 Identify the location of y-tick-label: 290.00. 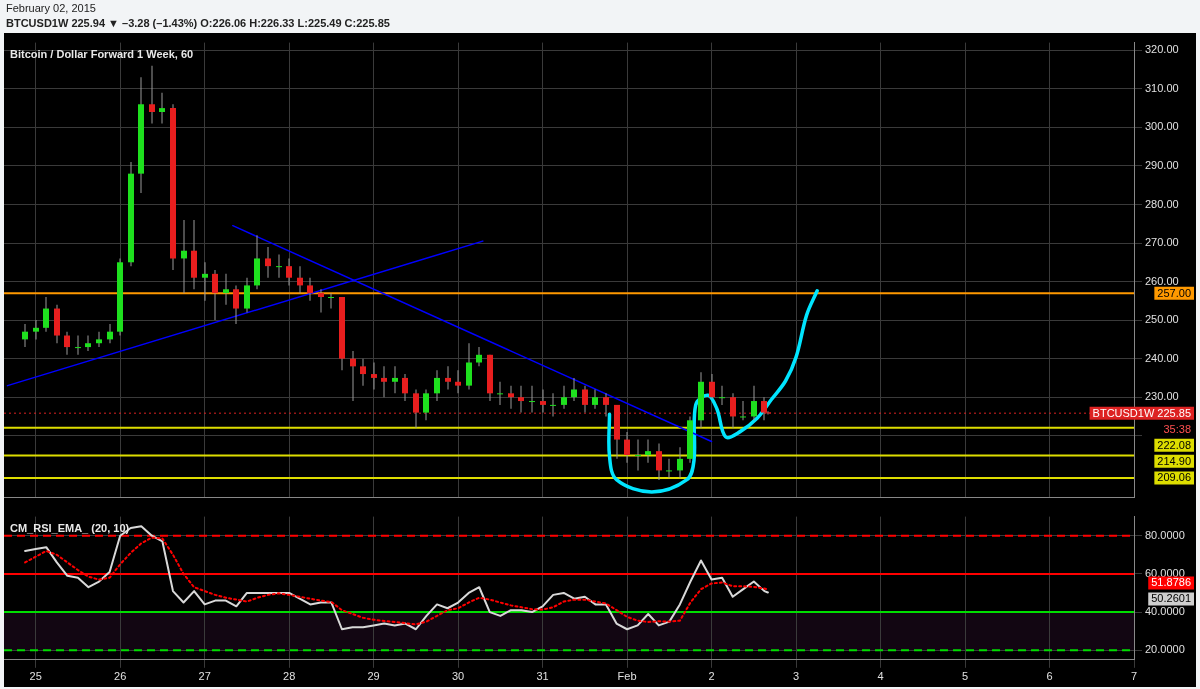
(1162, 164).